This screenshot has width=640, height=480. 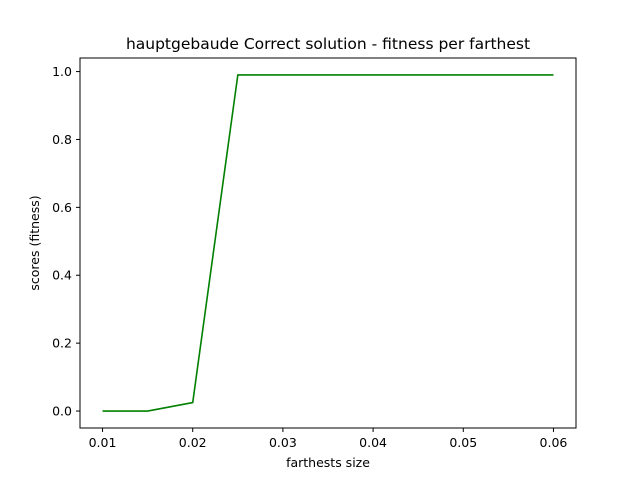 What do you see at coordinates (34, 242) in the screenshot?
I see `y-axis-label: scores (fitness)` at bounding box center [34, 242].